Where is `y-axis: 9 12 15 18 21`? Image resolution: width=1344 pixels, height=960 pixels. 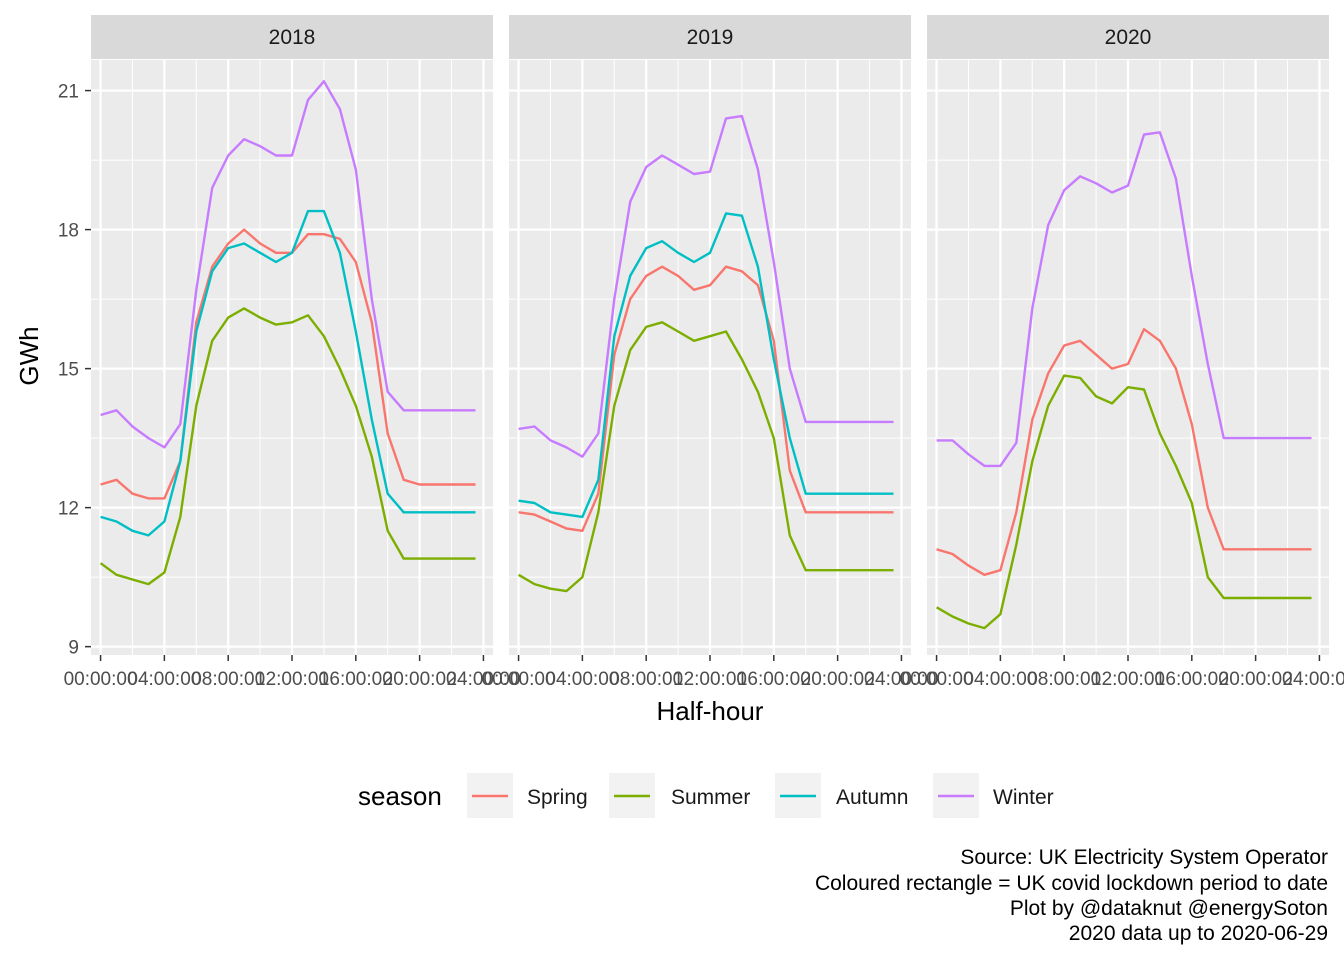 y-axis: 9 12 15 18 21 is located at coordinates (74, 370).